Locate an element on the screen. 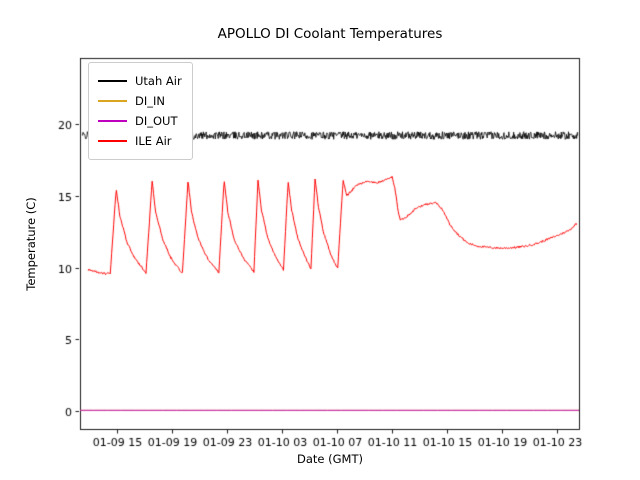 The width and height of the screenshot is (640, 480). legend-item-di-in: DI_IN is located at coordinates (140, 101).